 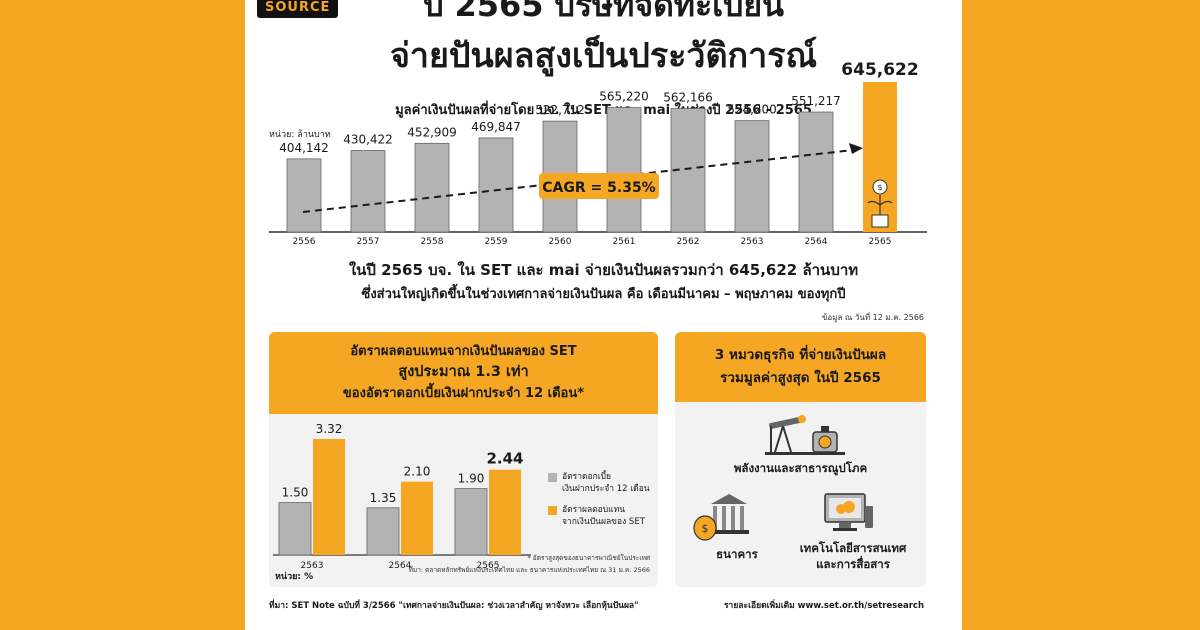 I want to click on yield-header-line-3: ของอัตราดอกเบี้ยเงินฝากประจำ 12 เดือน*, so click(x=463, y=393).